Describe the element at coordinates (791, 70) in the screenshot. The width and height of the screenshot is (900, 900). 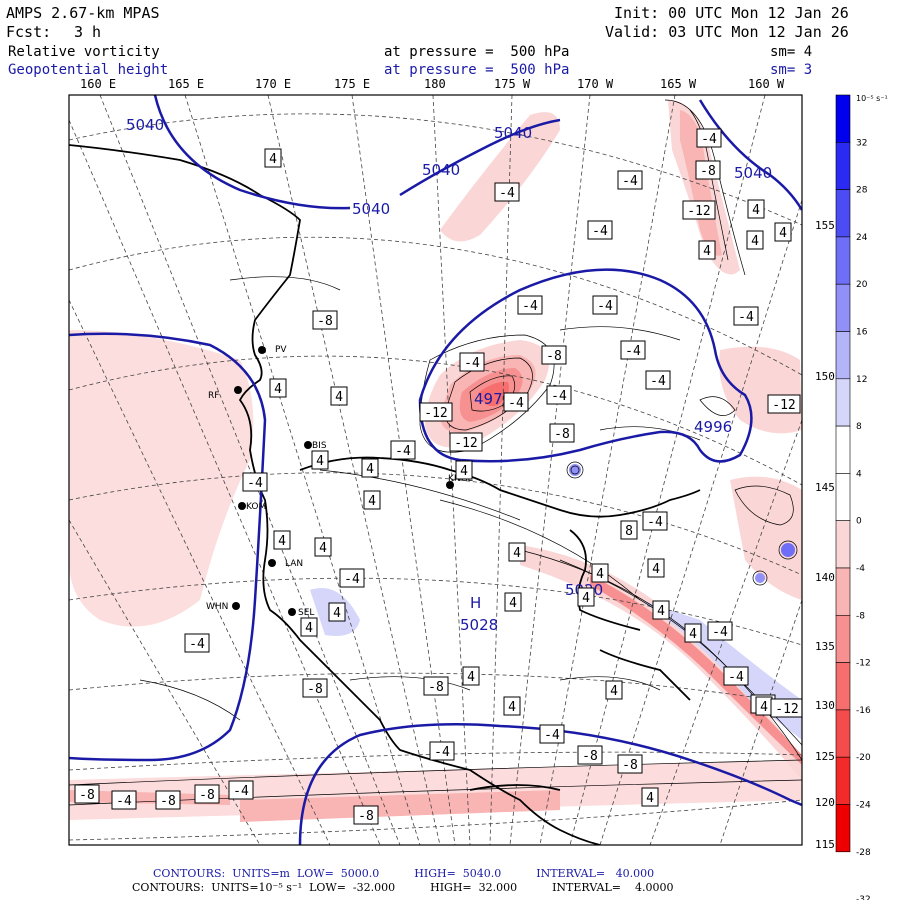
I see `smoothing2: sm= 3` at that location.